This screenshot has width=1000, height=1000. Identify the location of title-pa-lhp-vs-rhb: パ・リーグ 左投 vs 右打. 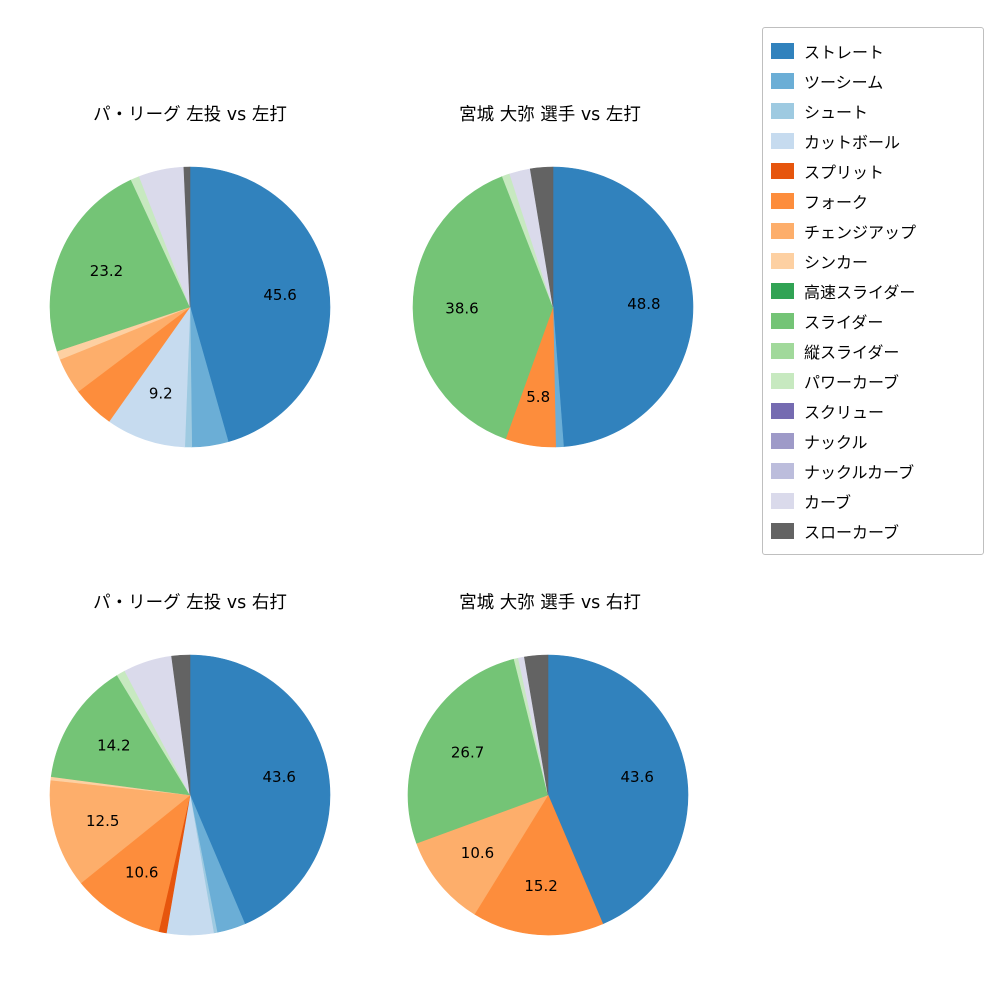
(190, 603).